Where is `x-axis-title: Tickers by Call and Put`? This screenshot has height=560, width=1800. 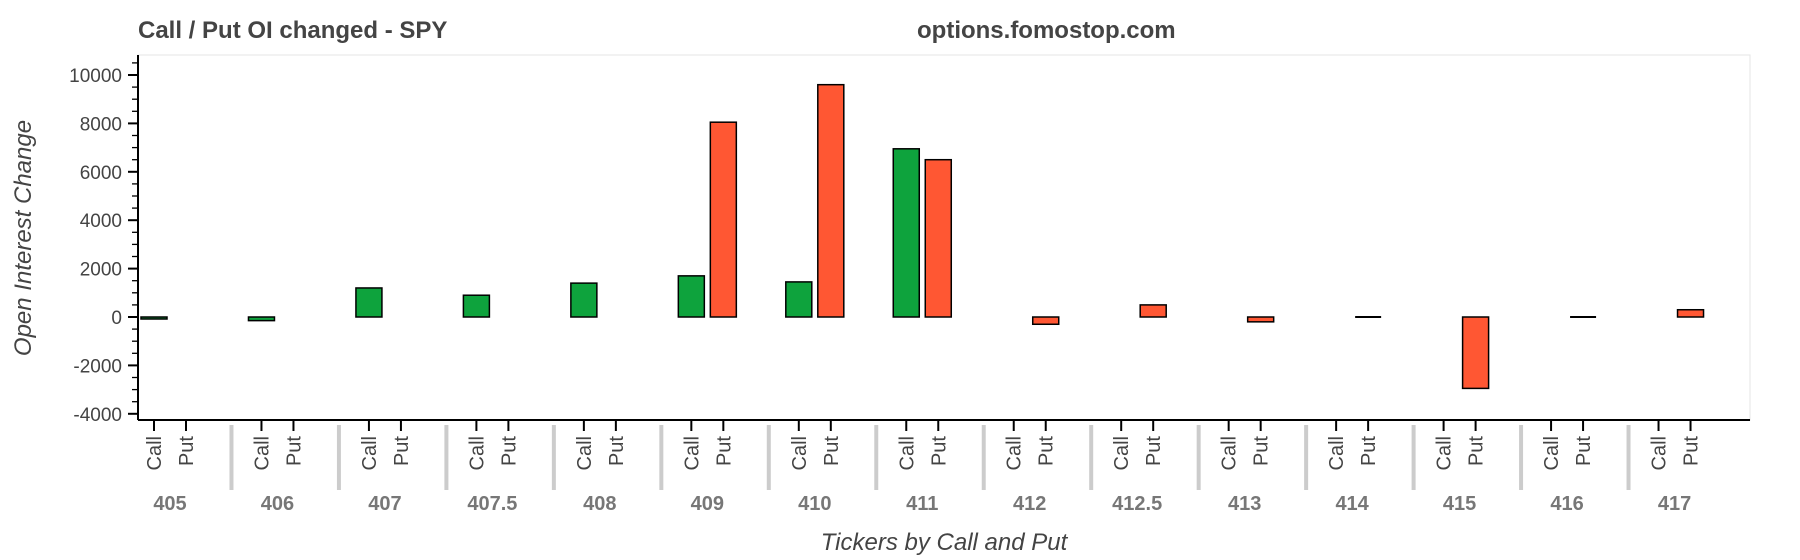
x-axis-title: Tickers by Call and Put is located at coordinates (945, 542).